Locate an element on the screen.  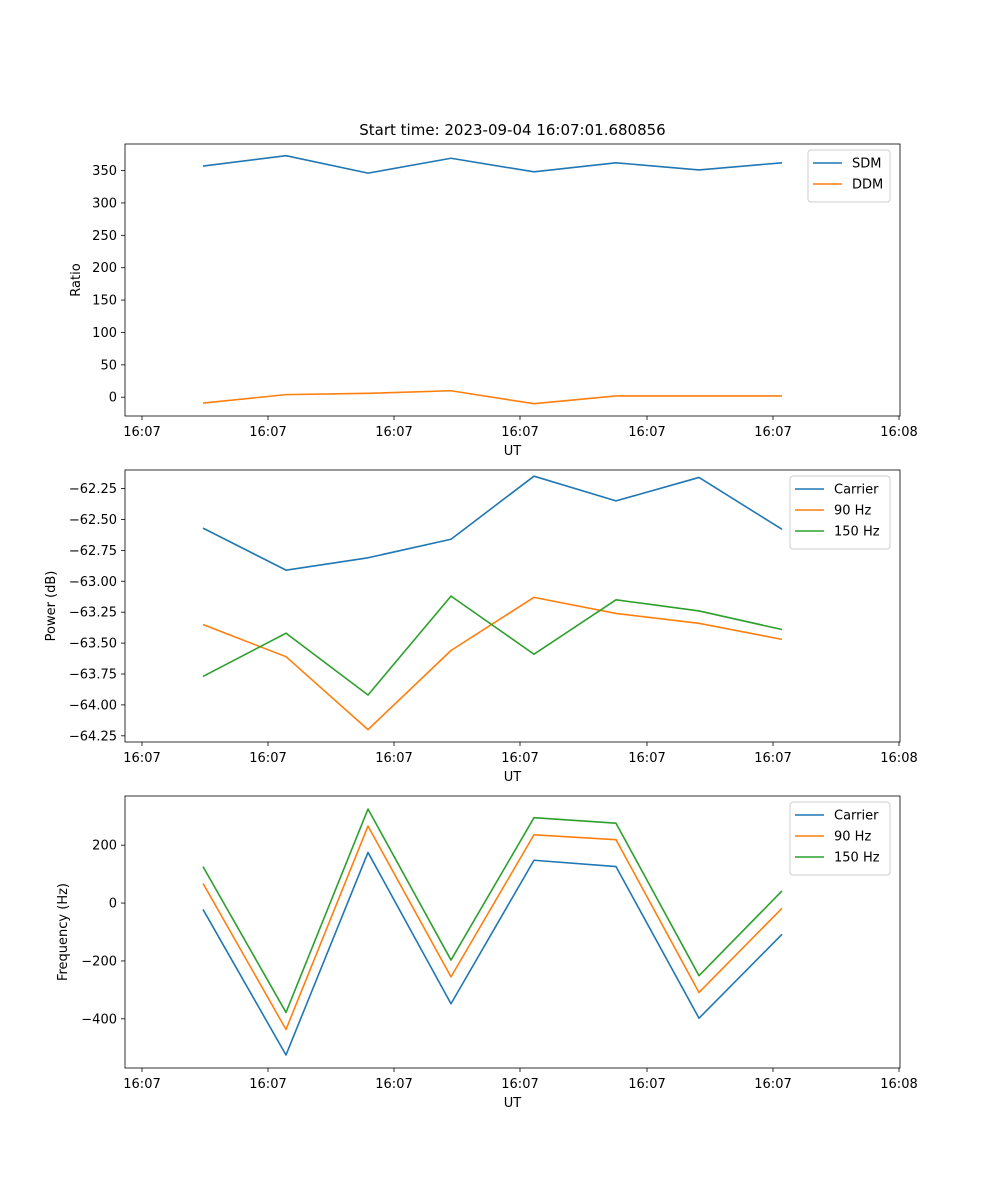
y-tick-label: −400 is located at coordinates (99, 1019).